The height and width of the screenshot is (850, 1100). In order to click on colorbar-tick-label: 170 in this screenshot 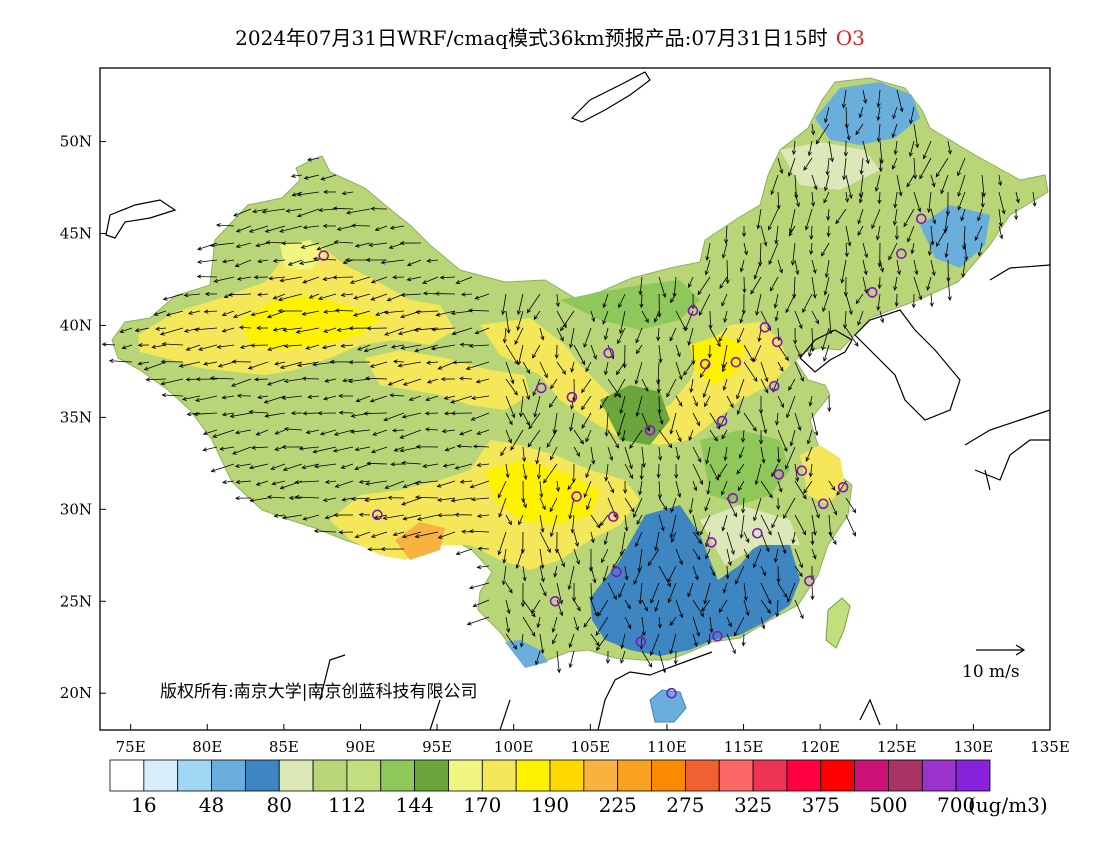, I will do `click(482, 805)`.